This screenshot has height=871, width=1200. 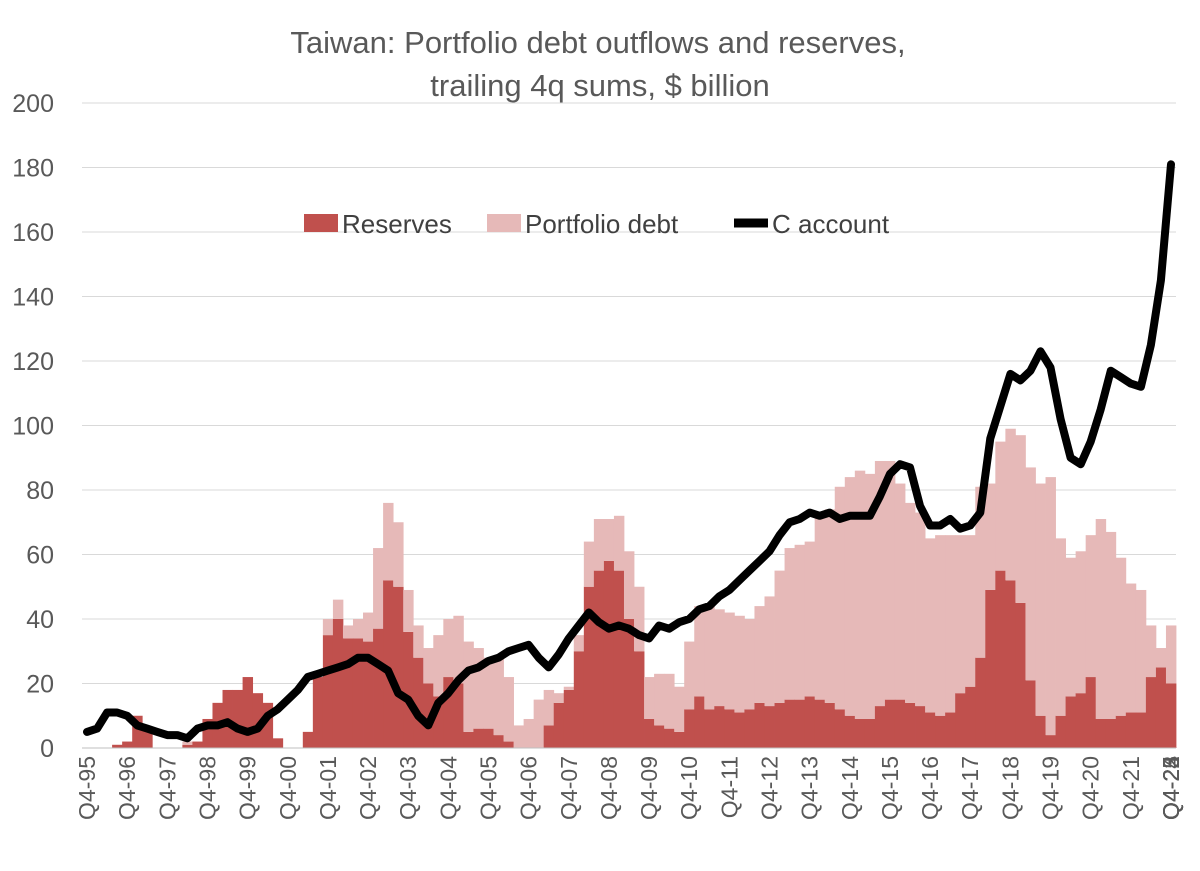 I want to click on x-tick-label: Q4-00, so click(x=288, y=788).